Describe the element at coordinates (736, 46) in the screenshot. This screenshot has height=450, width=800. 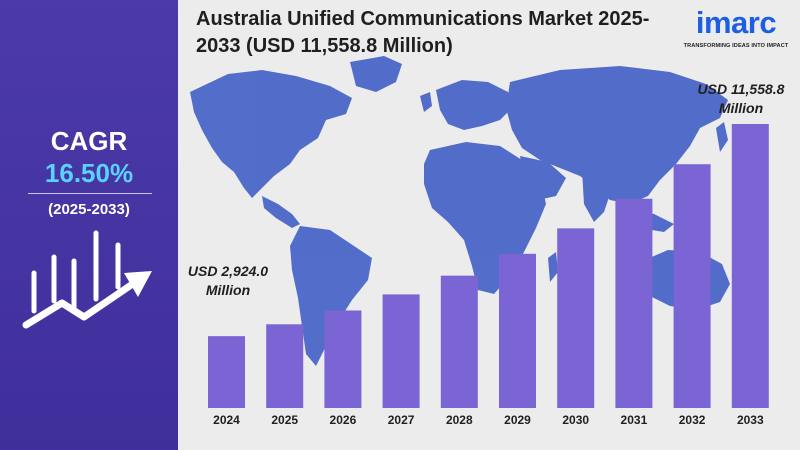
I see `logo-tagline: TRANSFORMING IDEAS INTO IMPACT` at that location.